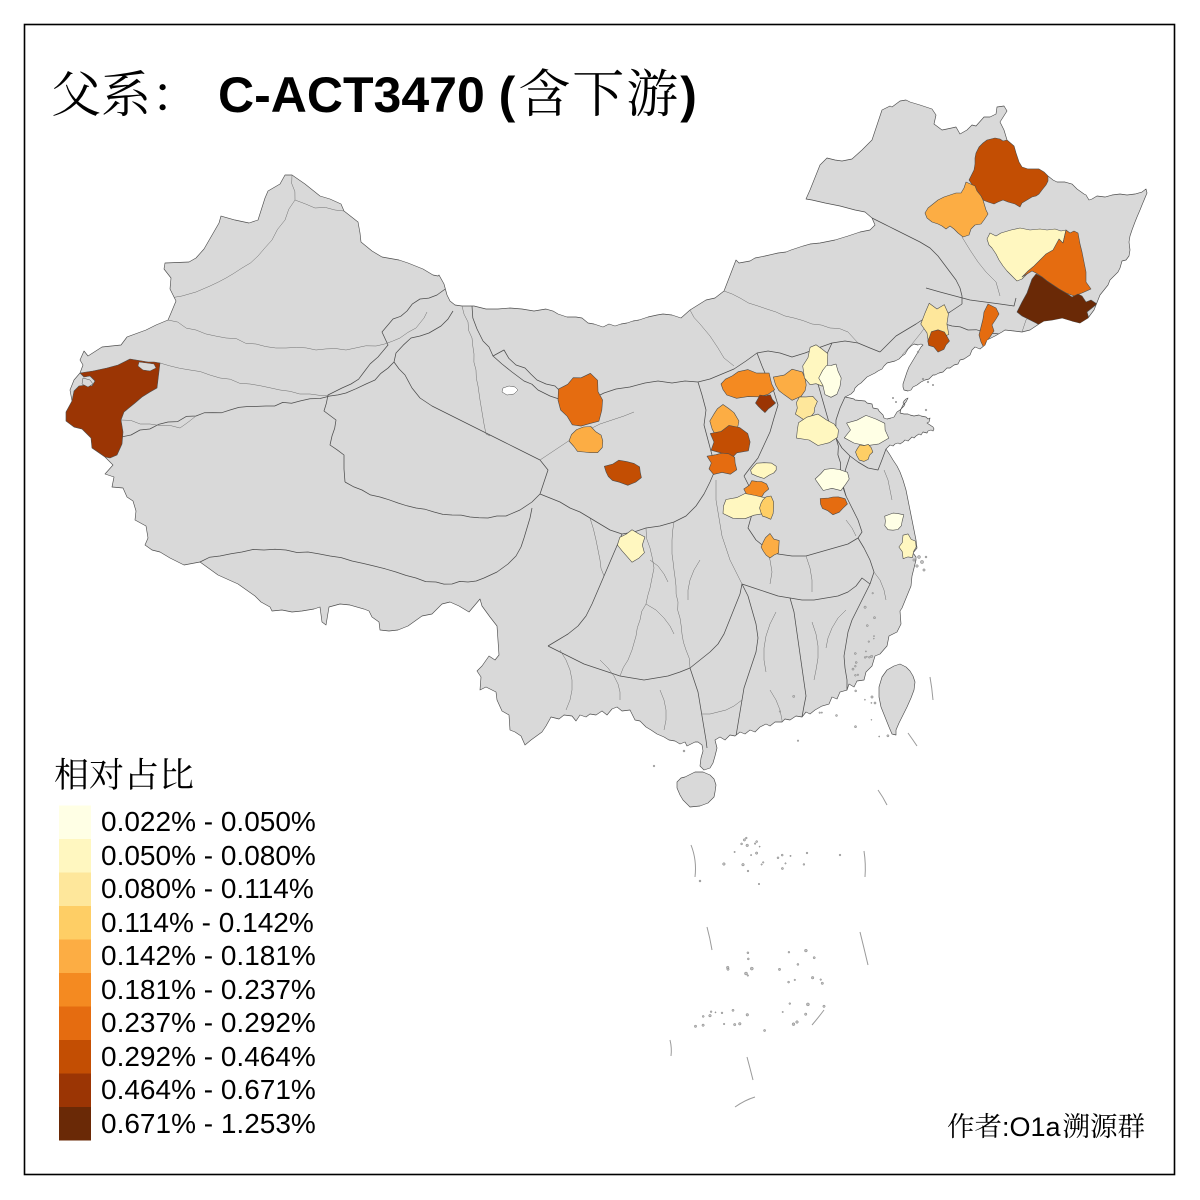 This screenshot has width=1200, height=1200. Describe the element at coordinates (208, 955) in the screenshot. I see `svg-text: 0.142% - 0.181%` at that location.